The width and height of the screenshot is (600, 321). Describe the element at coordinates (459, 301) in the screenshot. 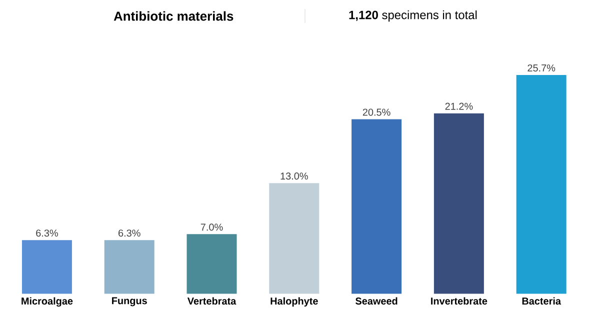

I see `x-tick-label: Invertebrate` at that location.